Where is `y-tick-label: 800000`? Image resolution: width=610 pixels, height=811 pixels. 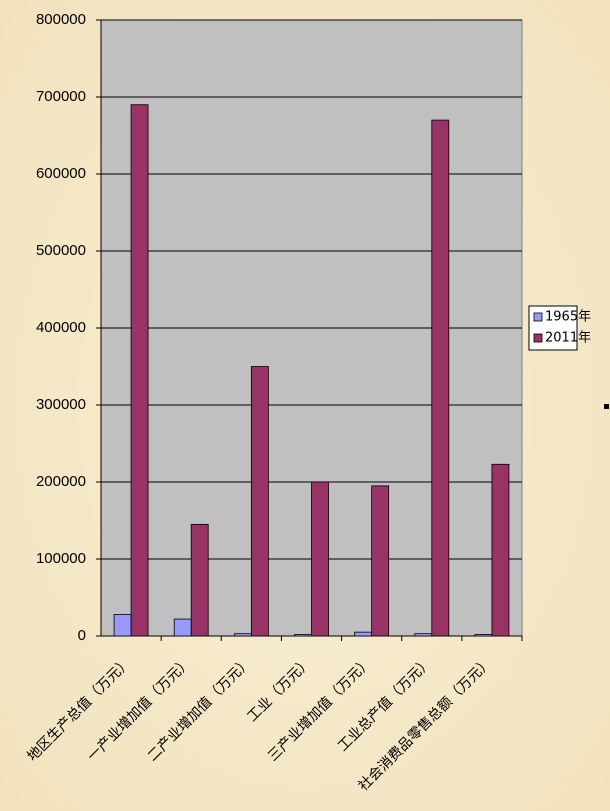 y-tick-label: 800000 is located at coordinates (61, 19).